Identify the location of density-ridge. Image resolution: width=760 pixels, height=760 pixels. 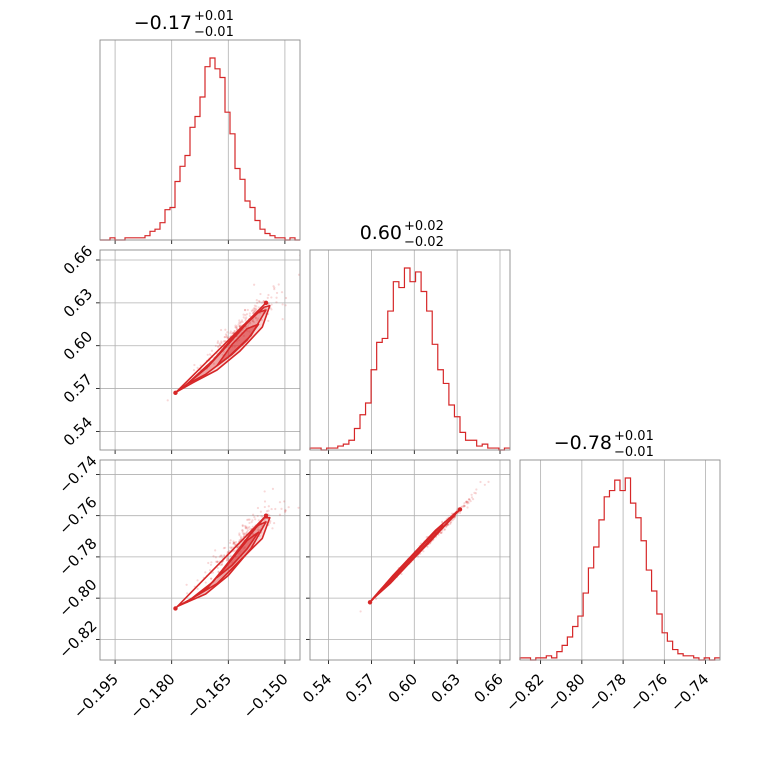
(220, 348).